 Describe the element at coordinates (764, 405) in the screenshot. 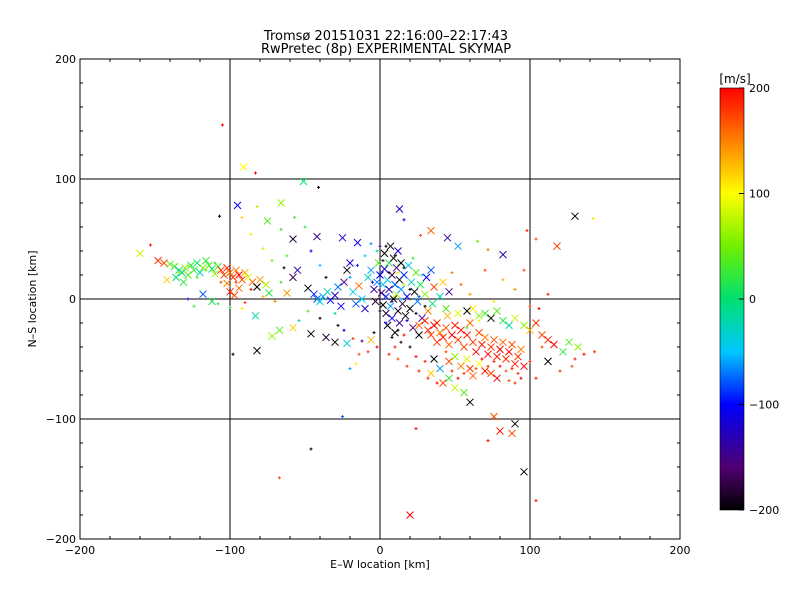

I see `colorbar-tick-label-3: −100` at that location.